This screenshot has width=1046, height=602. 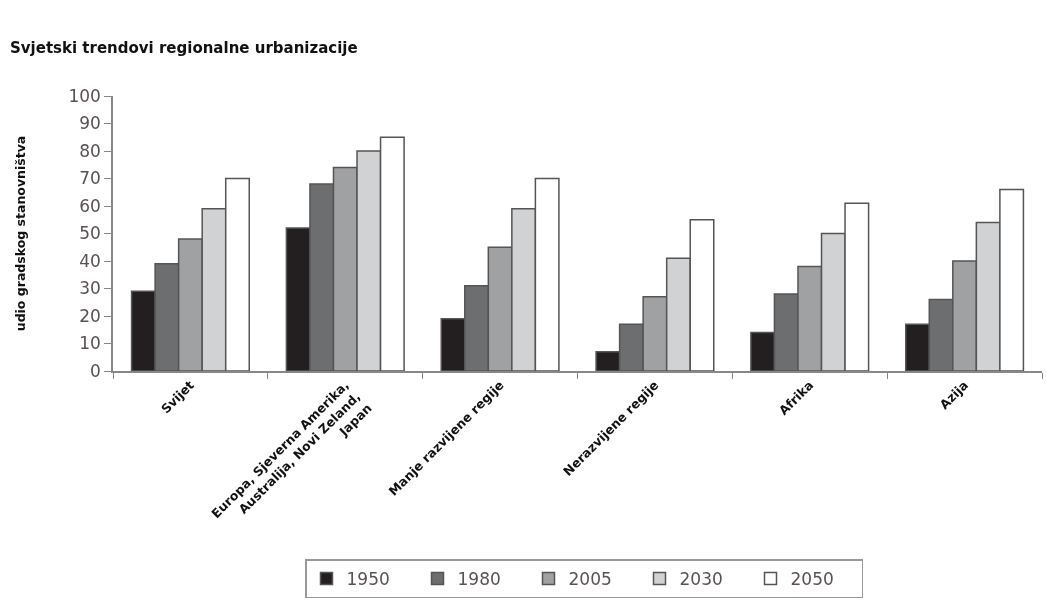 What do you see at coordinates (90, 315) in the screenshot?
I see `y-tick-label: 20` at bounding box center [90, 315].